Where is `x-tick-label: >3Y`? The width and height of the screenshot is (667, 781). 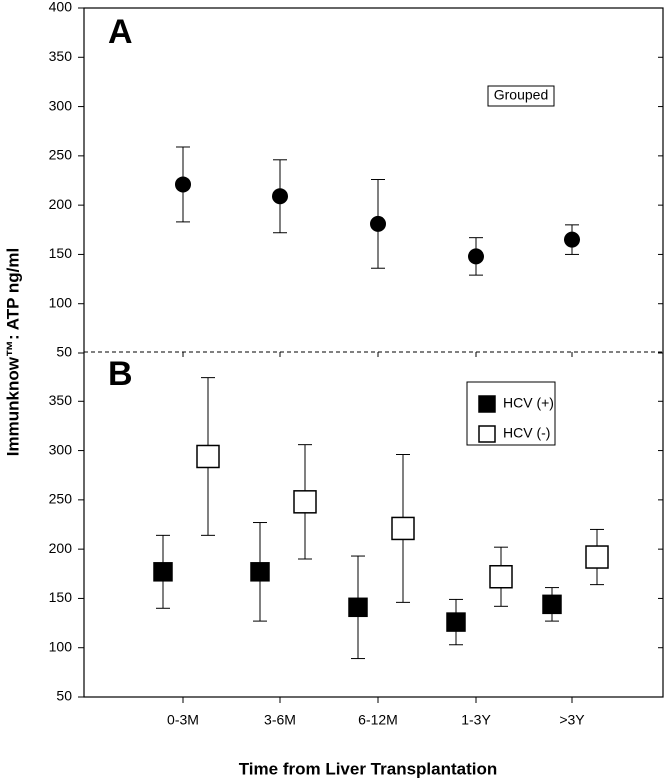 x-tick-label: >3Y is located at coordinates (572, 720).